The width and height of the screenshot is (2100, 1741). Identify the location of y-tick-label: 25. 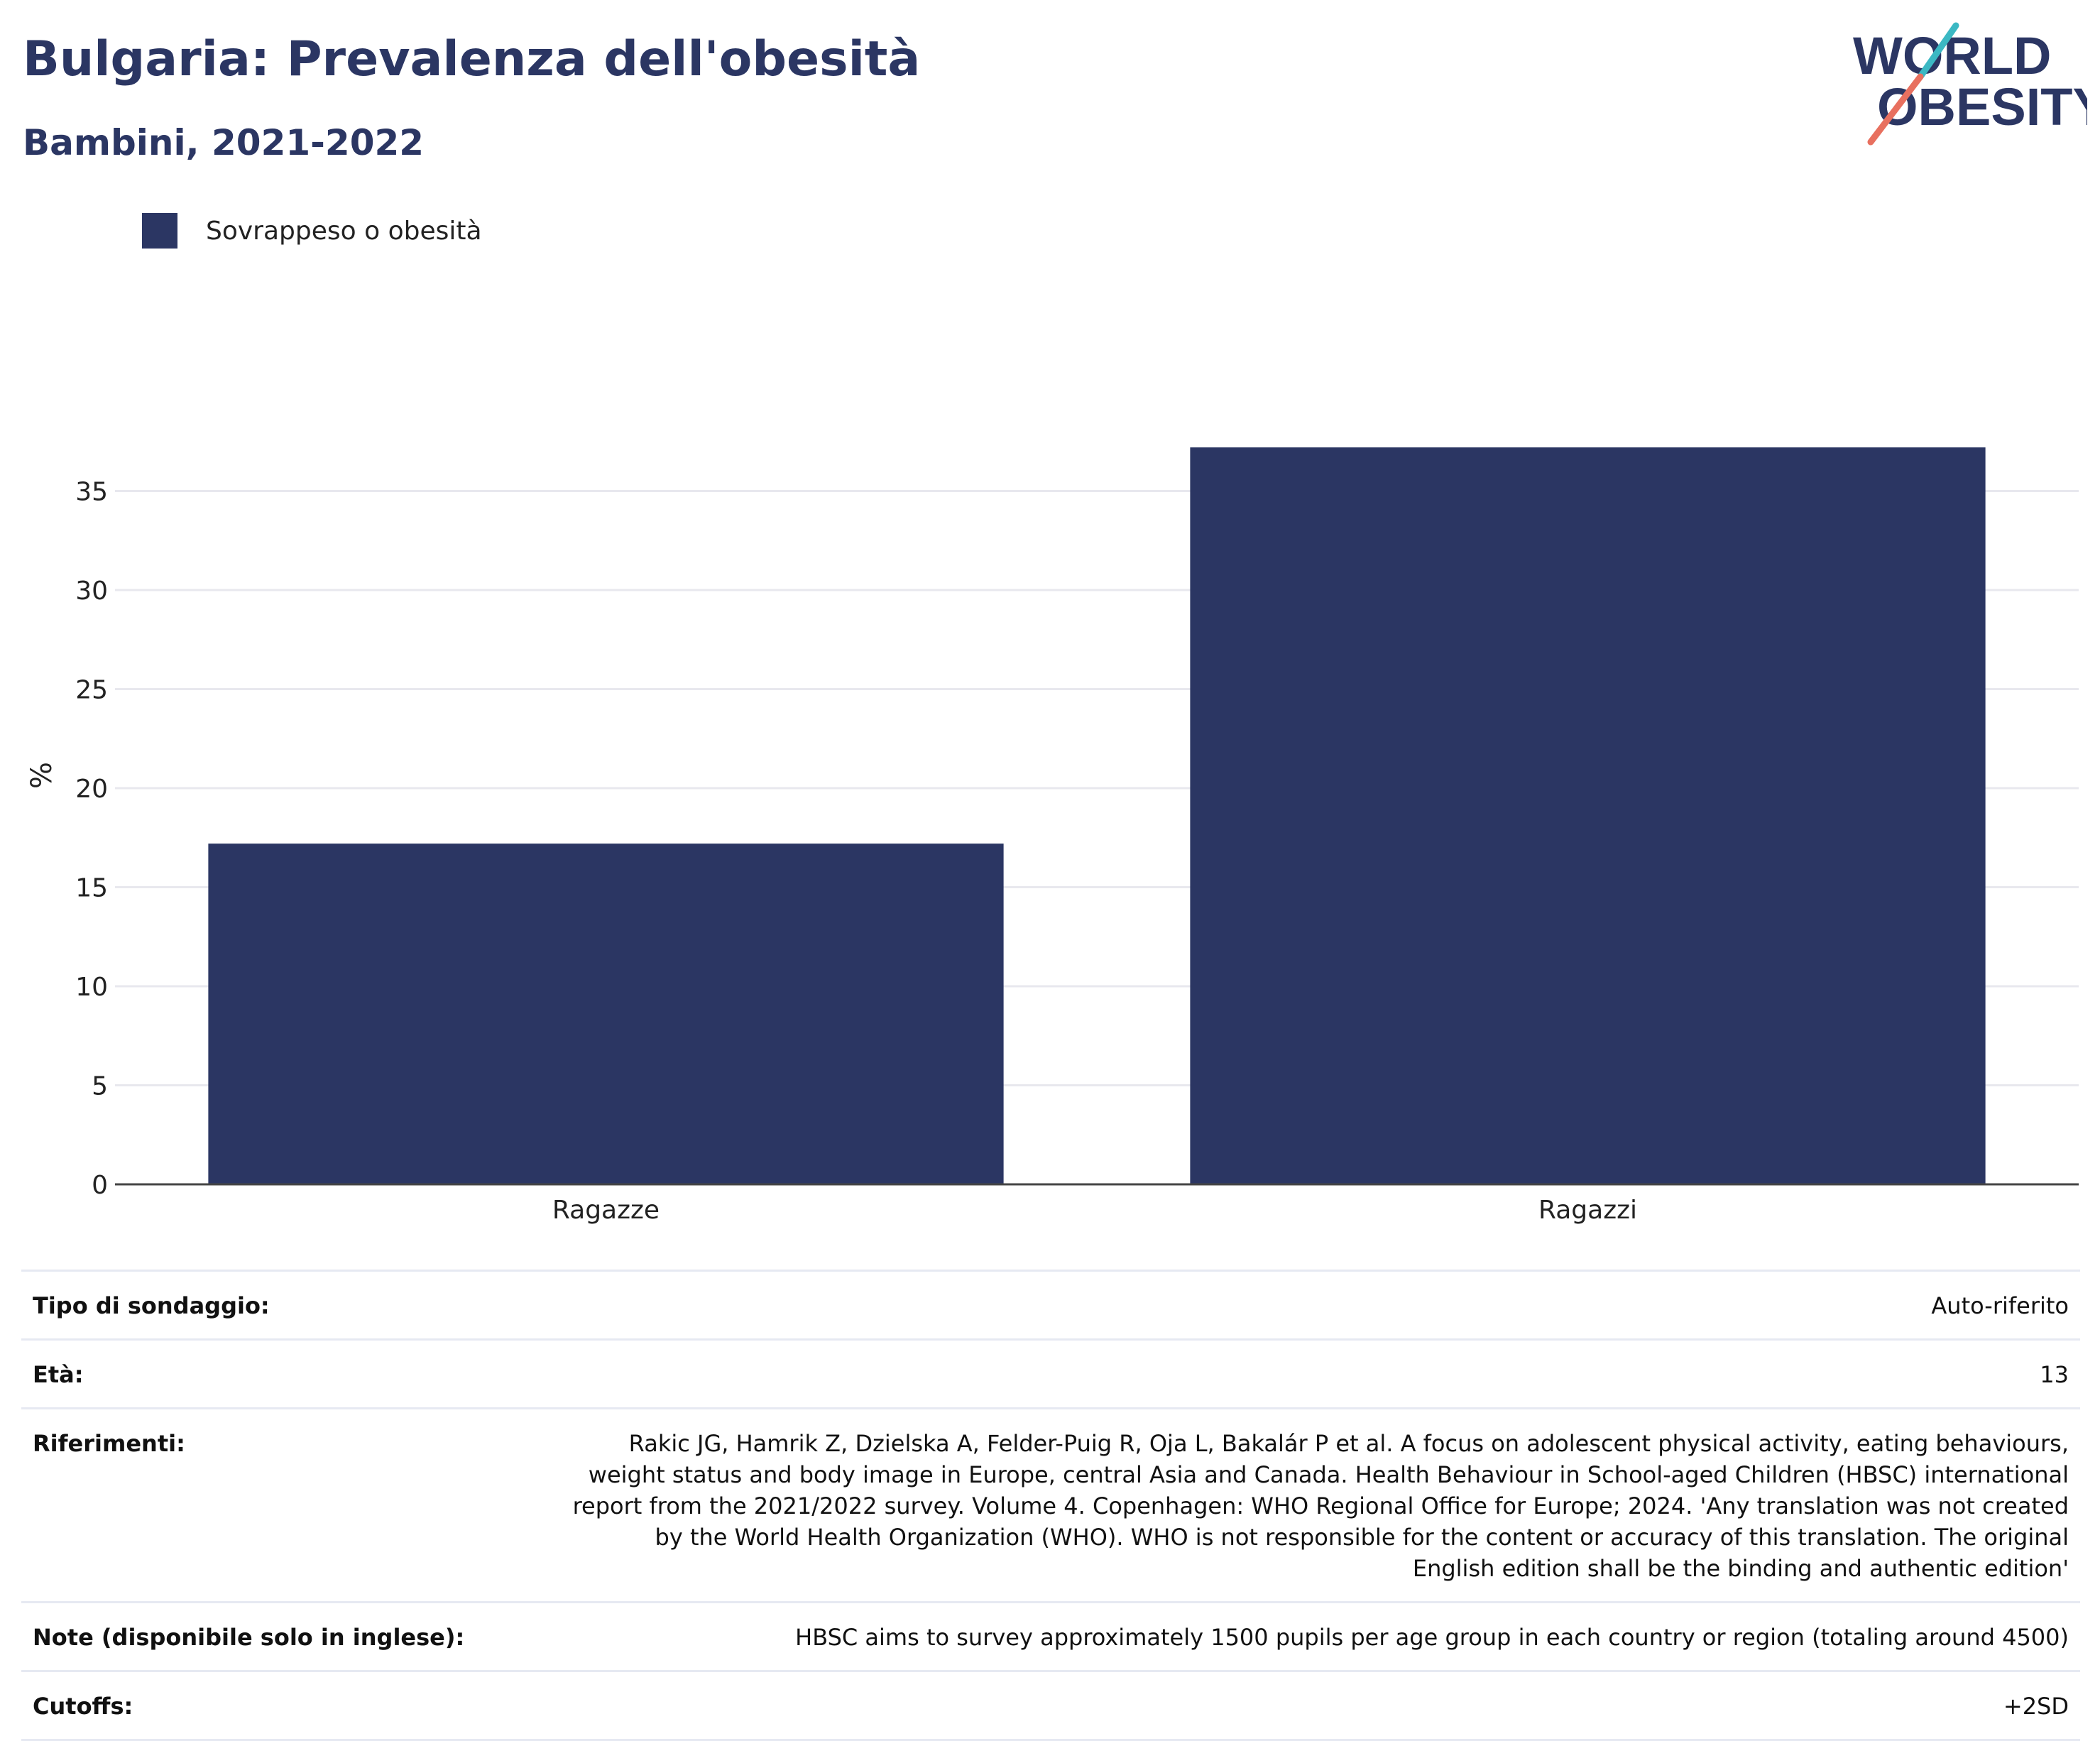
(91, 690).